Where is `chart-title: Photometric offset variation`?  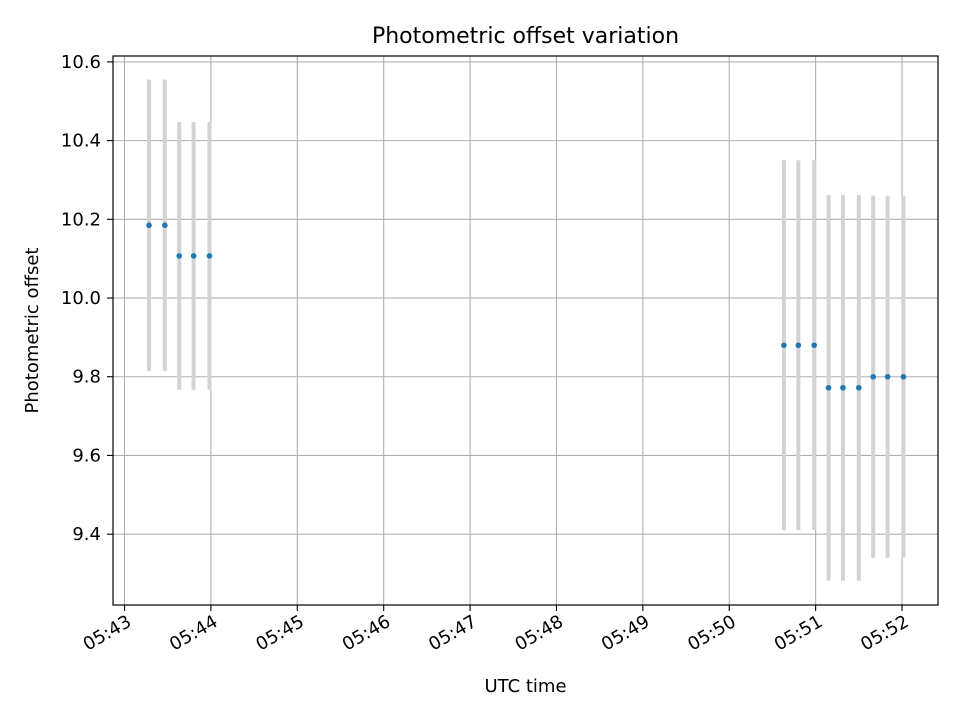 chart-title: Photometric offset variation is located at coordinates (525, 36).